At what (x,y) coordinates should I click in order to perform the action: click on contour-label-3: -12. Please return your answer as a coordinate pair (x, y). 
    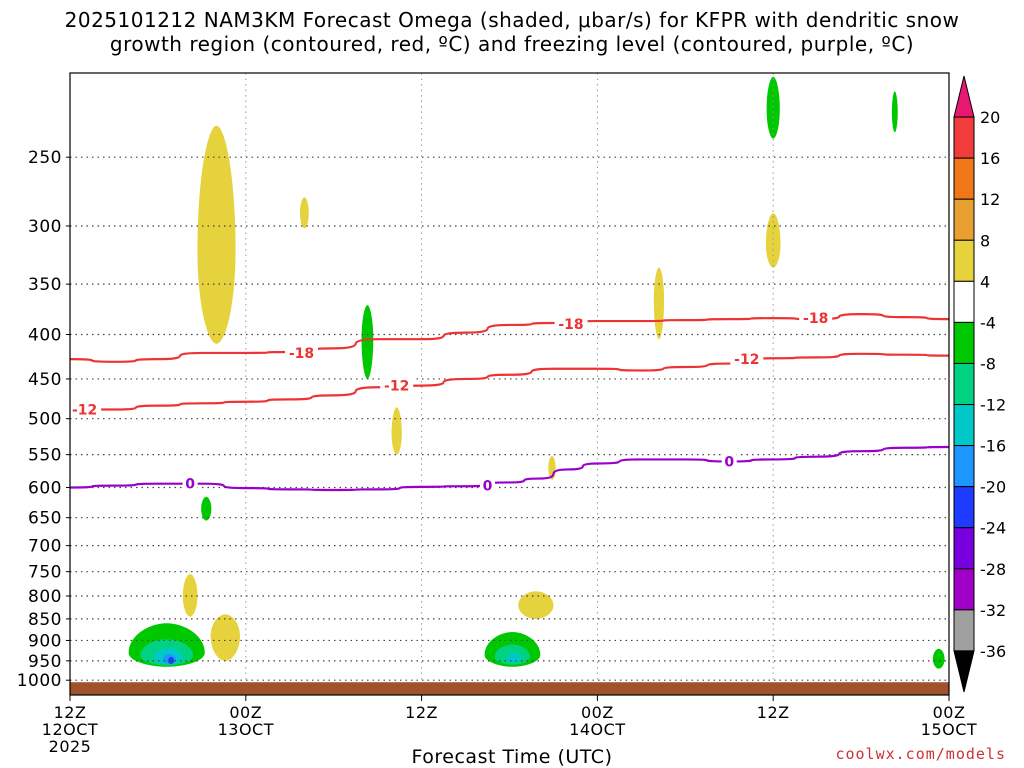
    Looking at the image, I should click on (746, 360).